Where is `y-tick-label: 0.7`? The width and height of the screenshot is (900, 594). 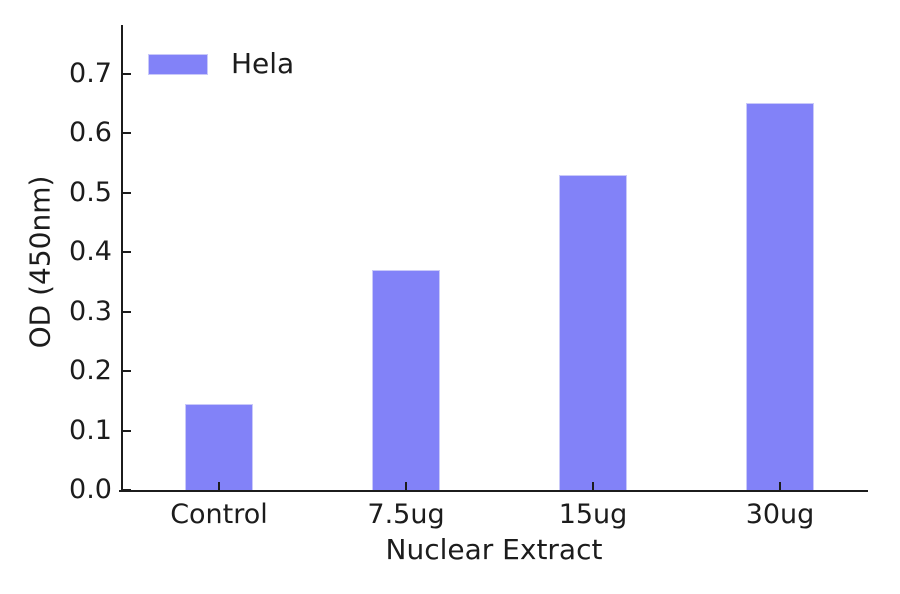 y-tick-label: 0.7 is located at coordinates (90, 73).